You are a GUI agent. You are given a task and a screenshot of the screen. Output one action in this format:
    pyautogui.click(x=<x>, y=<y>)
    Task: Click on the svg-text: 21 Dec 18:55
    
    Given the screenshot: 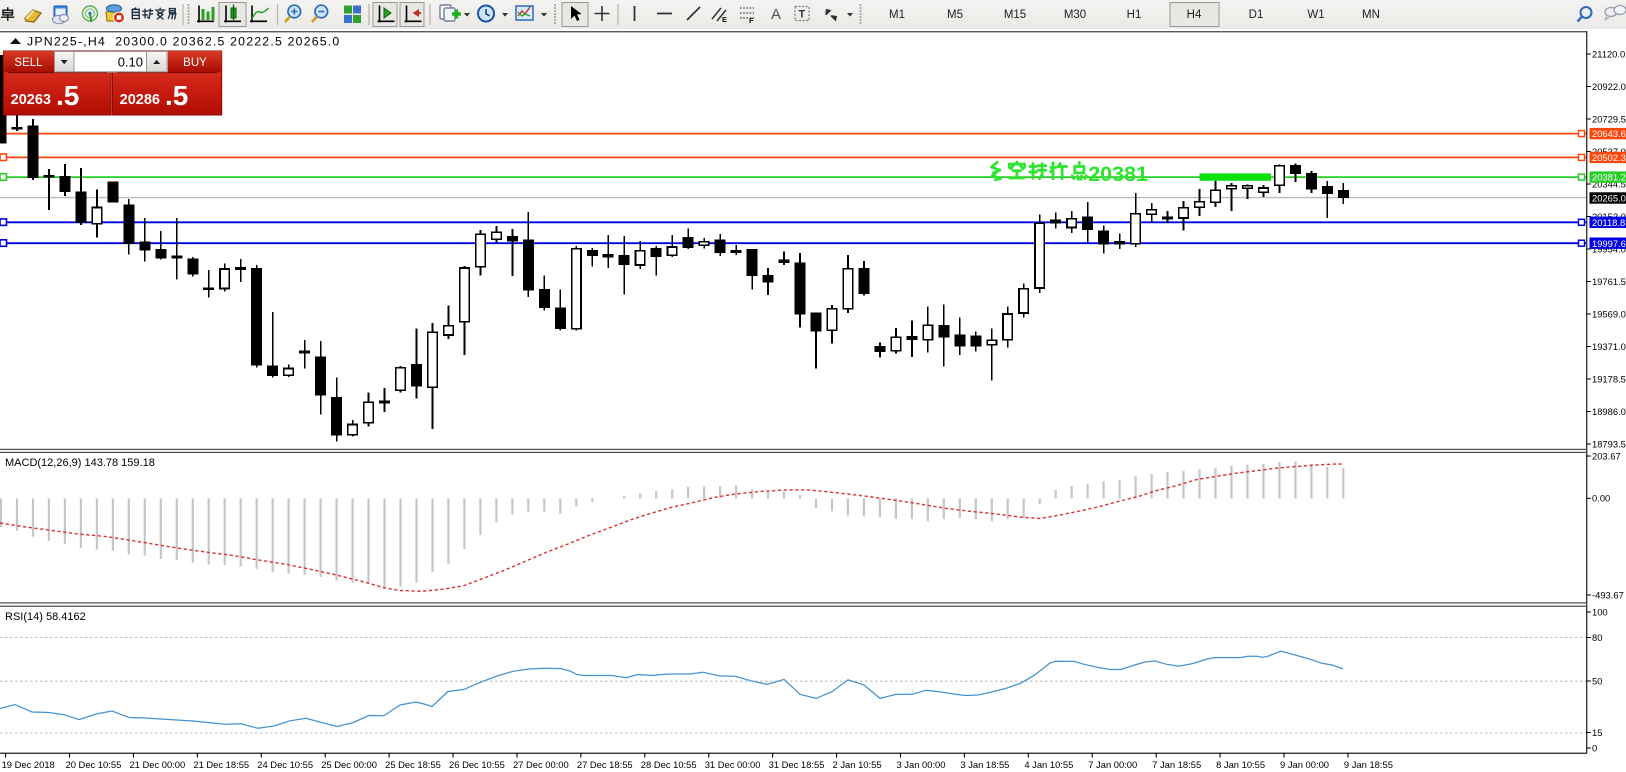 What is the action you would take?
    pyautogui.click(x=221, y=764)
    